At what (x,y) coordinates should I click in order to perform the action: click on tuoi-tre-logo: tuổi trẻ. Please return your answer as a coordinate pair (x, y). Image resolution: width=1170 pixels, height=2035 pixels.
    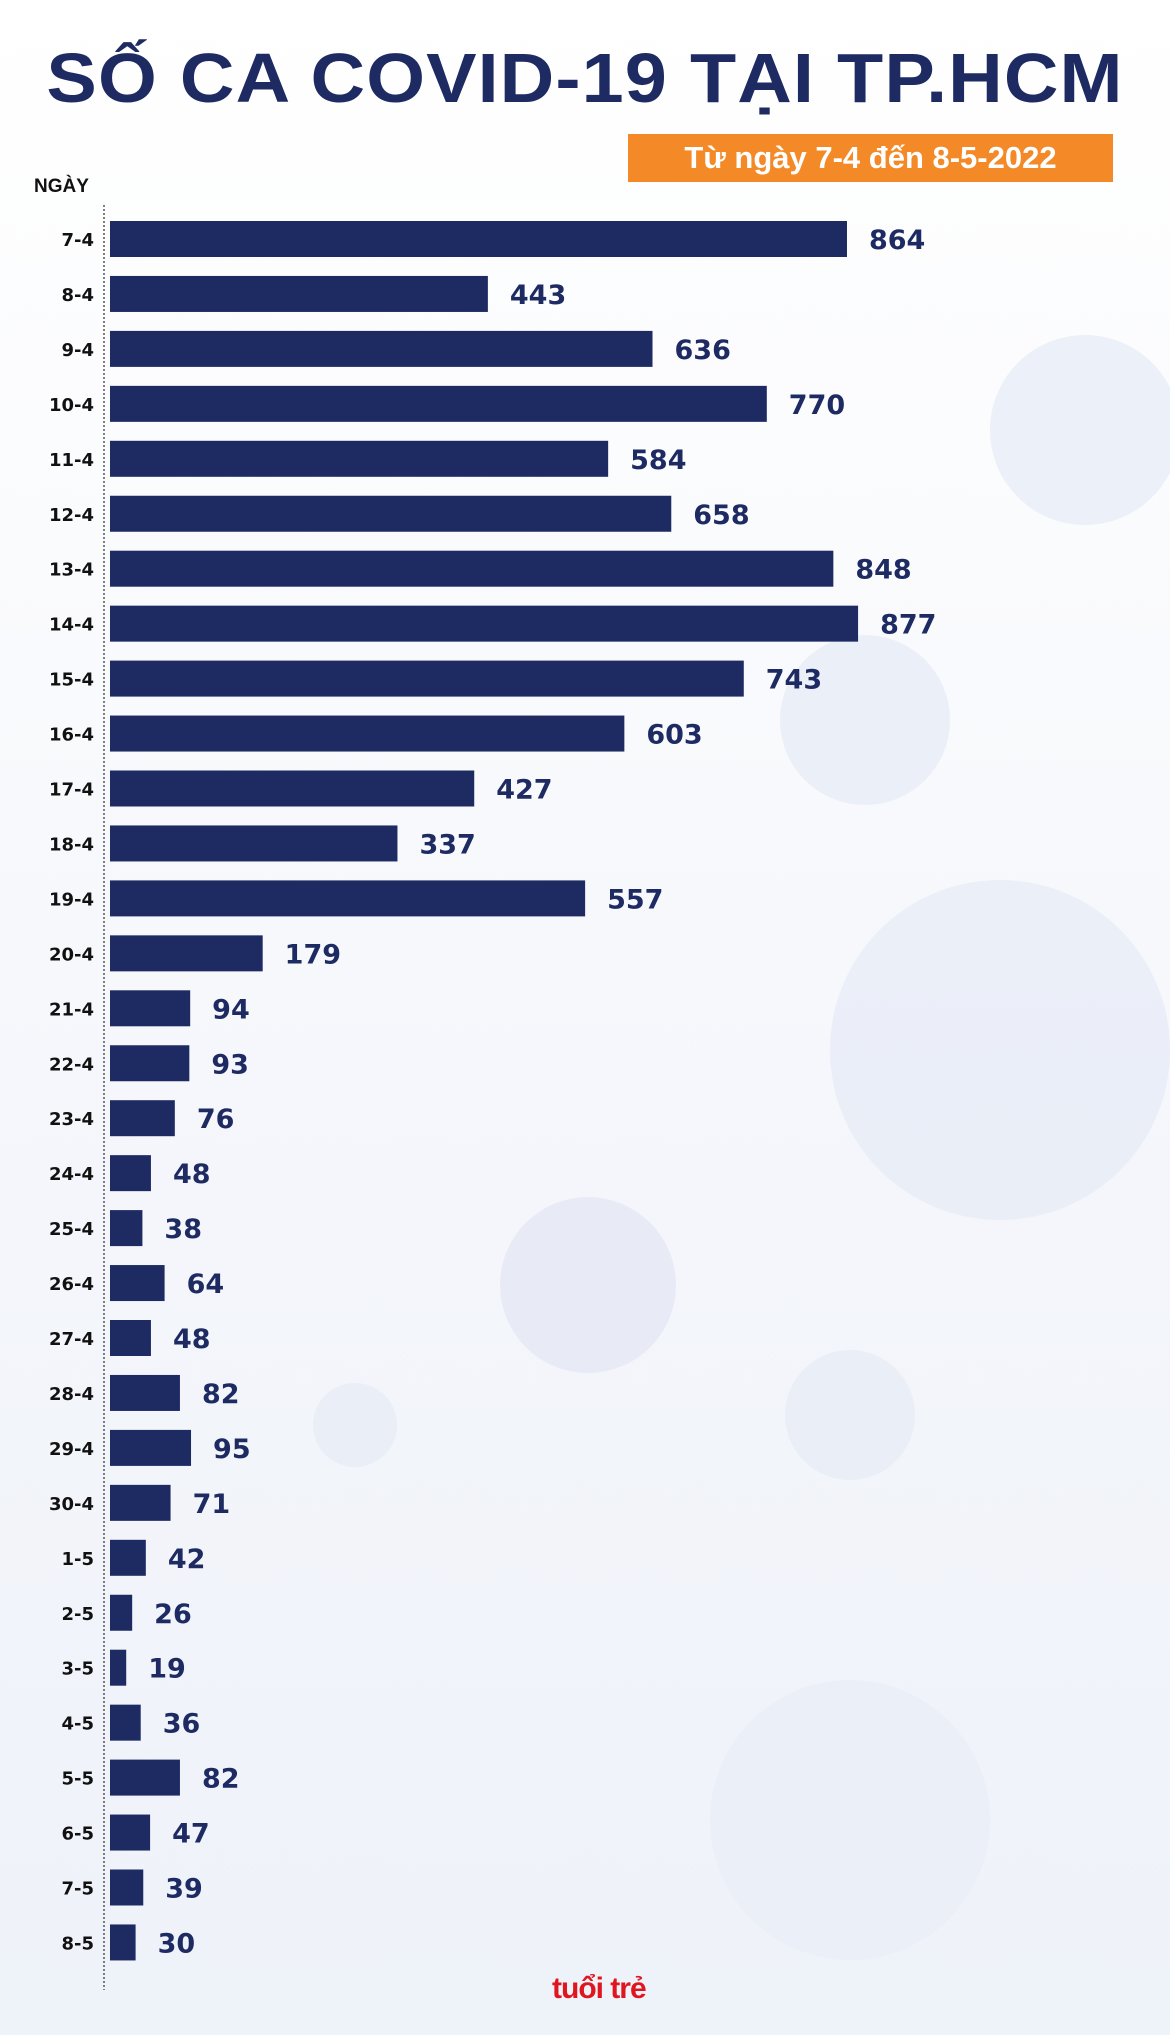
    Looking at the image, I should click on (599, 1988).